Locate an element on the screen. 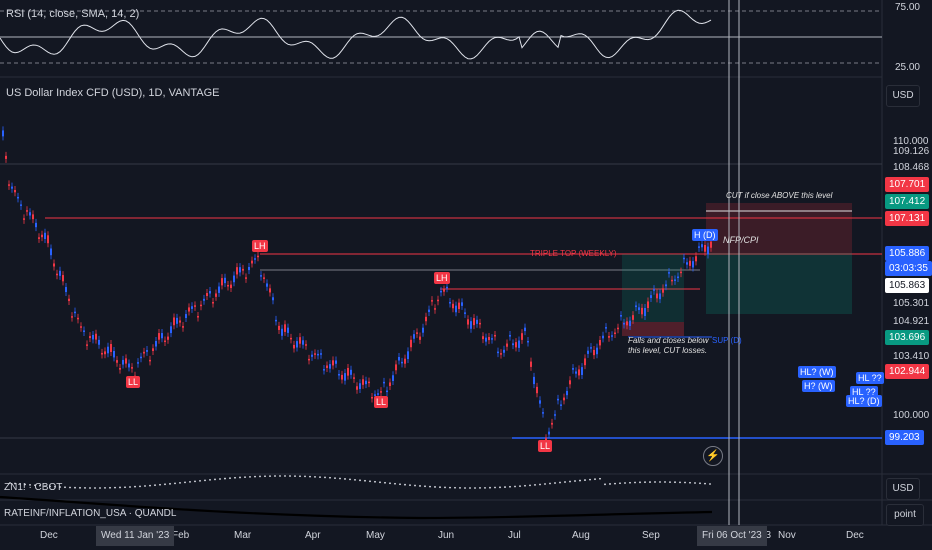 The width and height of the screenshot is (932, 550). usd-scale-button: USD is located at coordinates (903, 489).